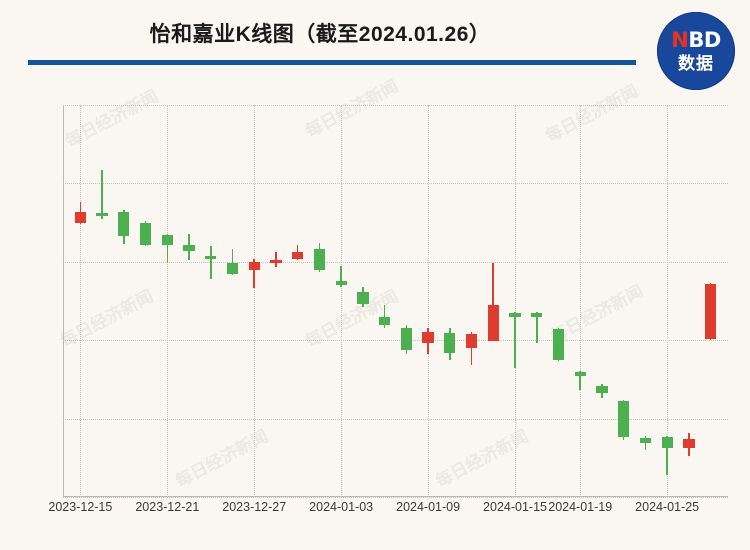 This screenshot has width=750, height=550. Describe the element at coordinates (696, 40) in the screenshot. I see `logo-nbd-text: NBD` at that location.